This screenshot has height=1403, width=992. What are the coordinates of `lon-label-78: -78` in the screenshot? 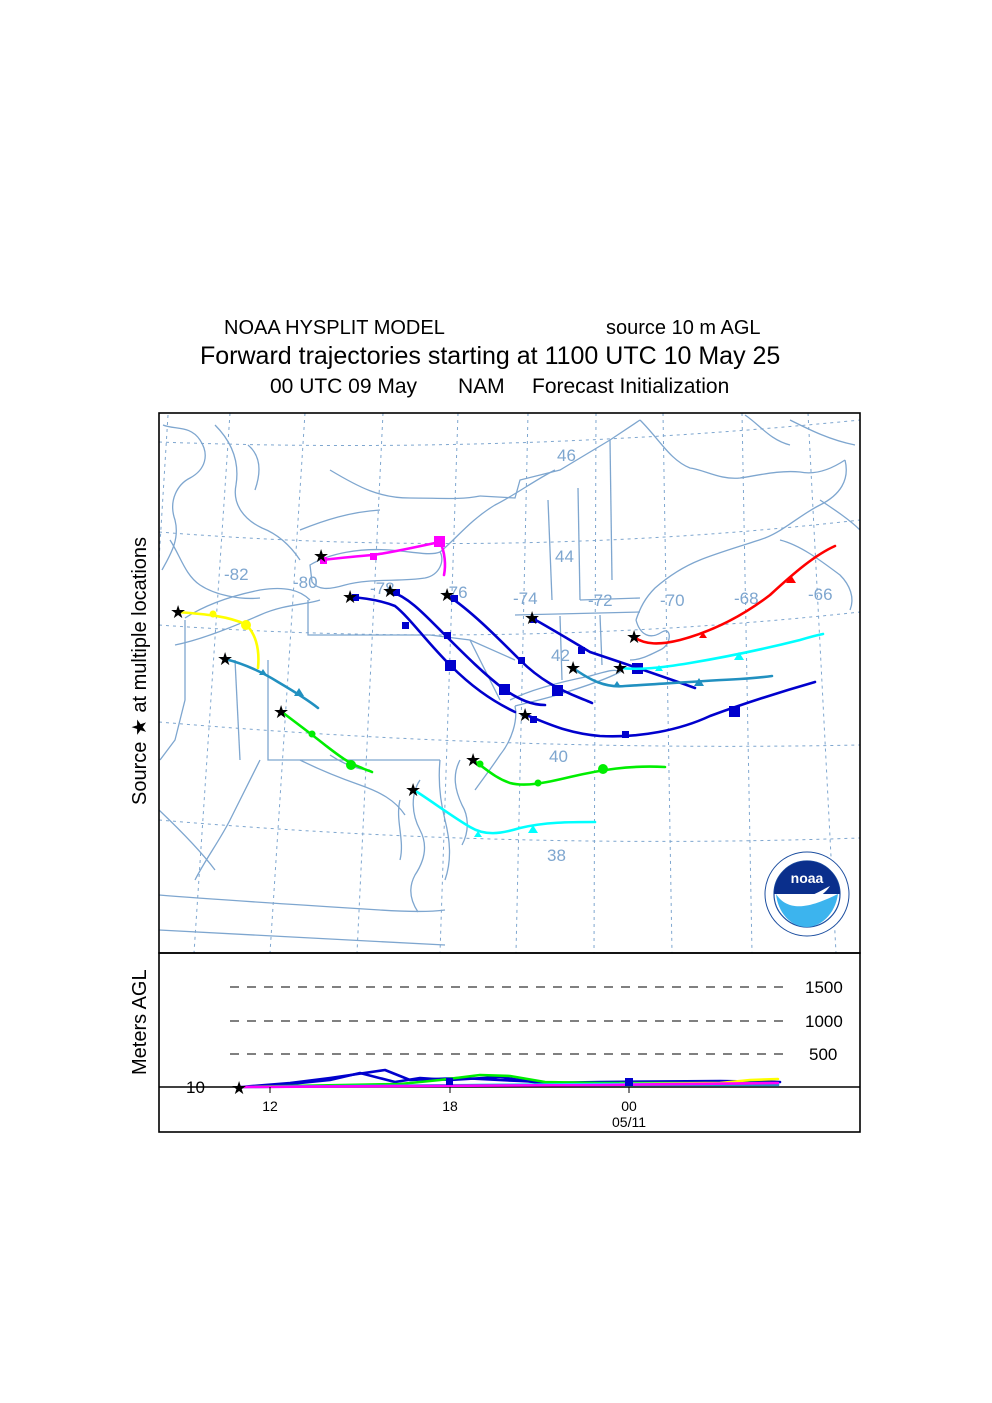 It's located at (382, 588).